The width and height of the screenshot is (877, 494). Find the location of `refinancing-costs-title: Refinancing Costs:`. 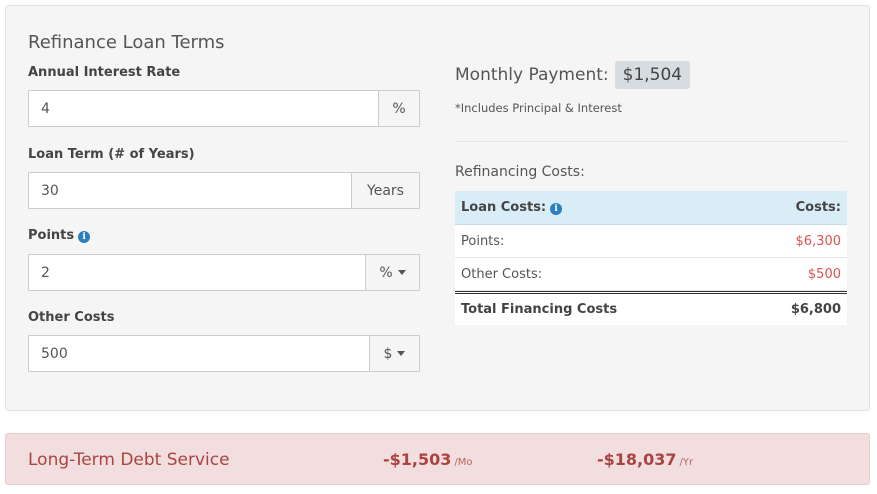

refinancing-costs-title: Refinancing Costs: is located at coordinates (520, 172).